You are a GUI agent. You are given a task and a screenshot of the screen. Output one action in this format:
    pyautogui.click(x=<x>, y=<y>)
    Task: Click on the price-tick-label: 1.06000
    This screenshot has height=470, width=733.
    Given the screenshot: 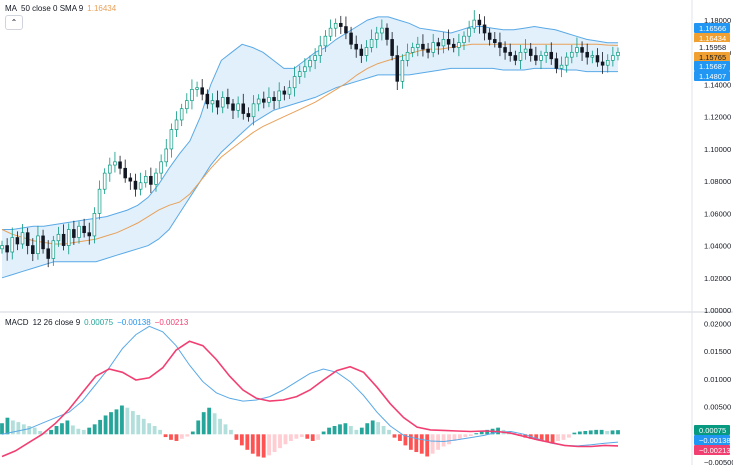 What is the action you would take?
    pyautogui.click(x=717, y=213)
    